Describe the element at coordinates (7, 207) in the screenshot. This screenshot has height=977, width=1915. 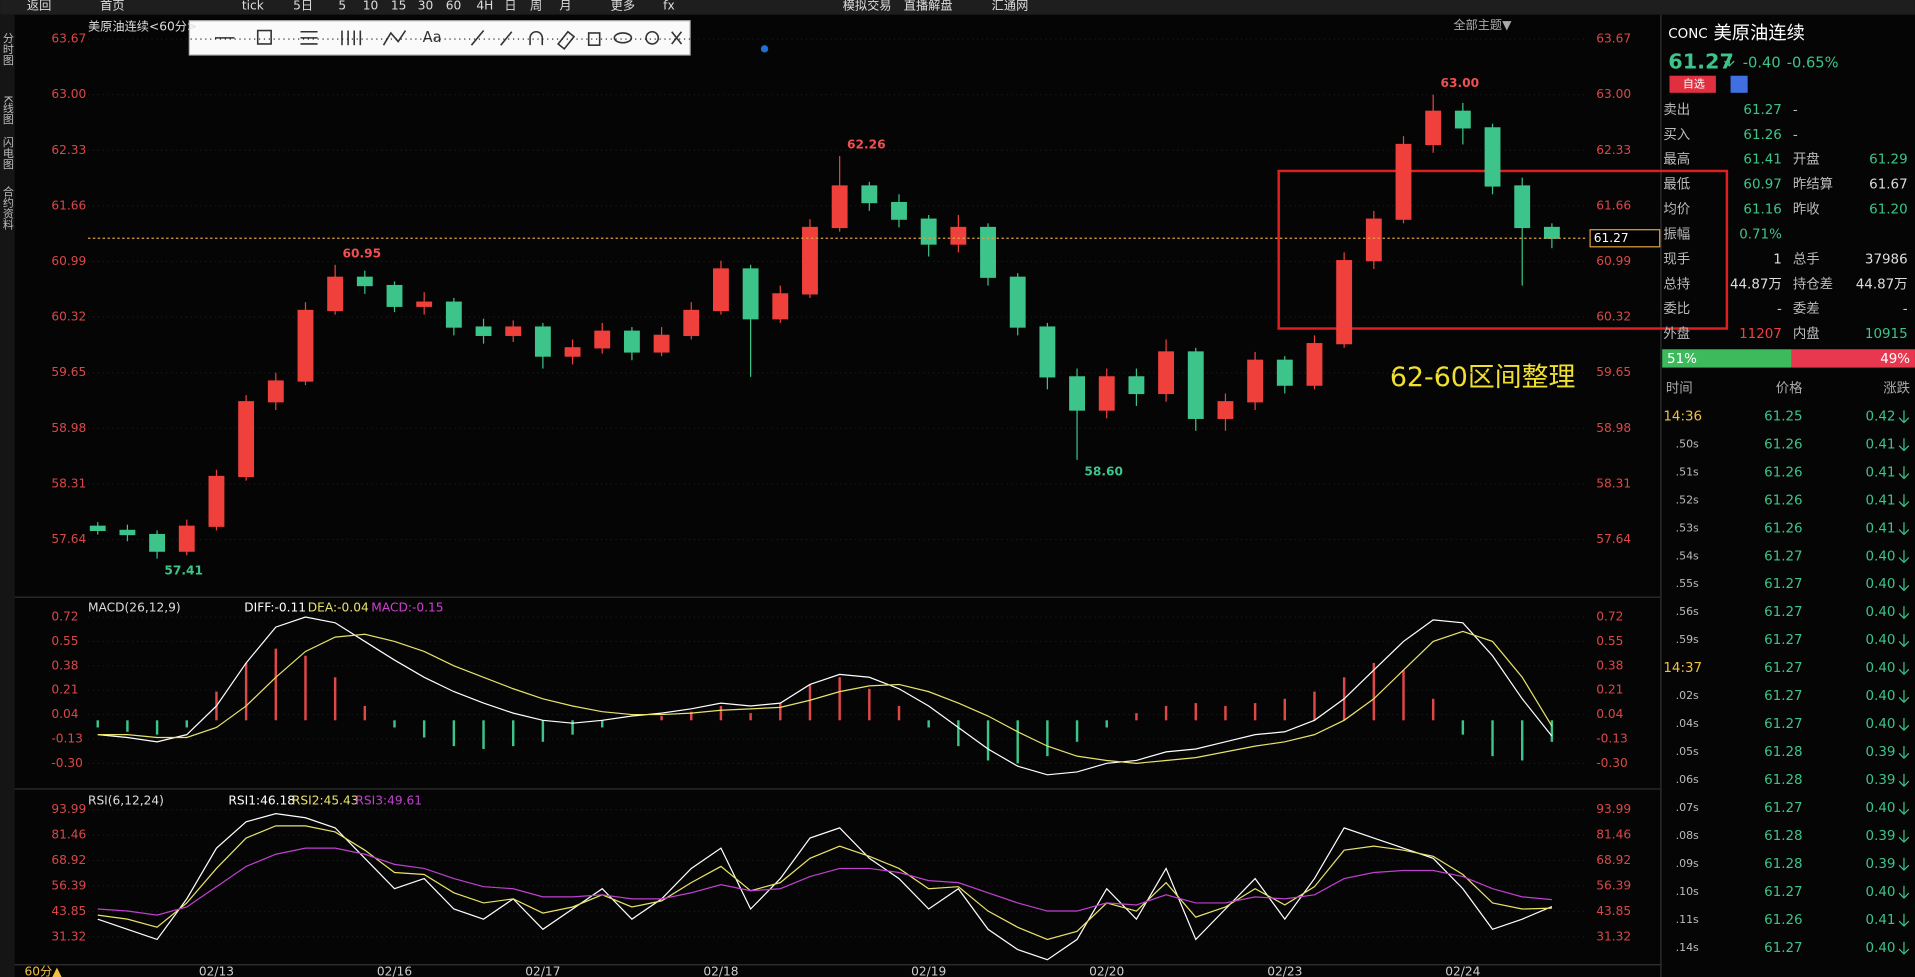
I see `sidebar-tab: 合约资料` at that location.